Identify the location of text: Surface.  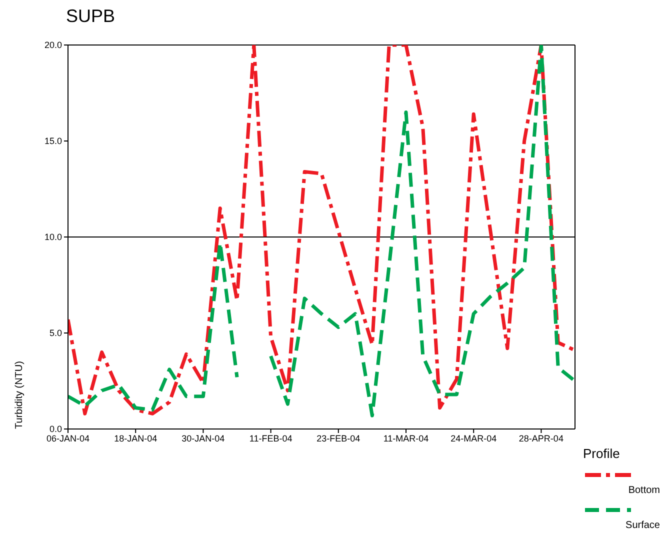
(642, 525).